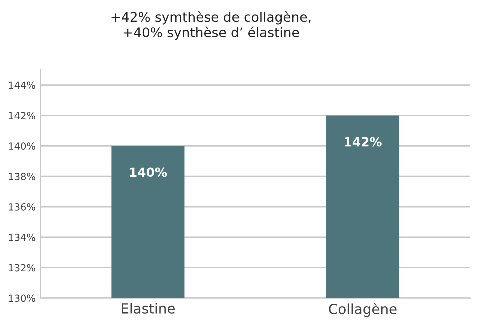 The image size is (480, 326). What do you see at coordinates (22, 146) in the screenshot?
I see `y-tick-label: 140%` at bounding box center [22, 146].